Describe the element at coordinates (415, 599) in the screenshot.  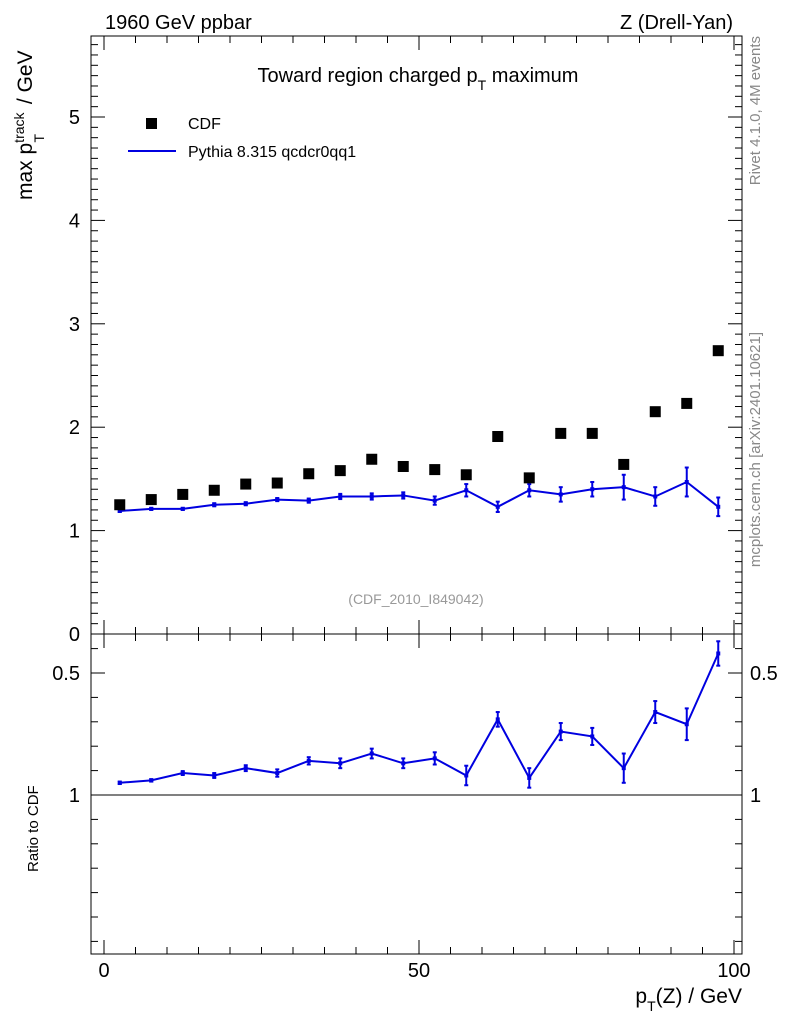
I see `analysis-watermark: (CDF_2010_I849042)` at that location.